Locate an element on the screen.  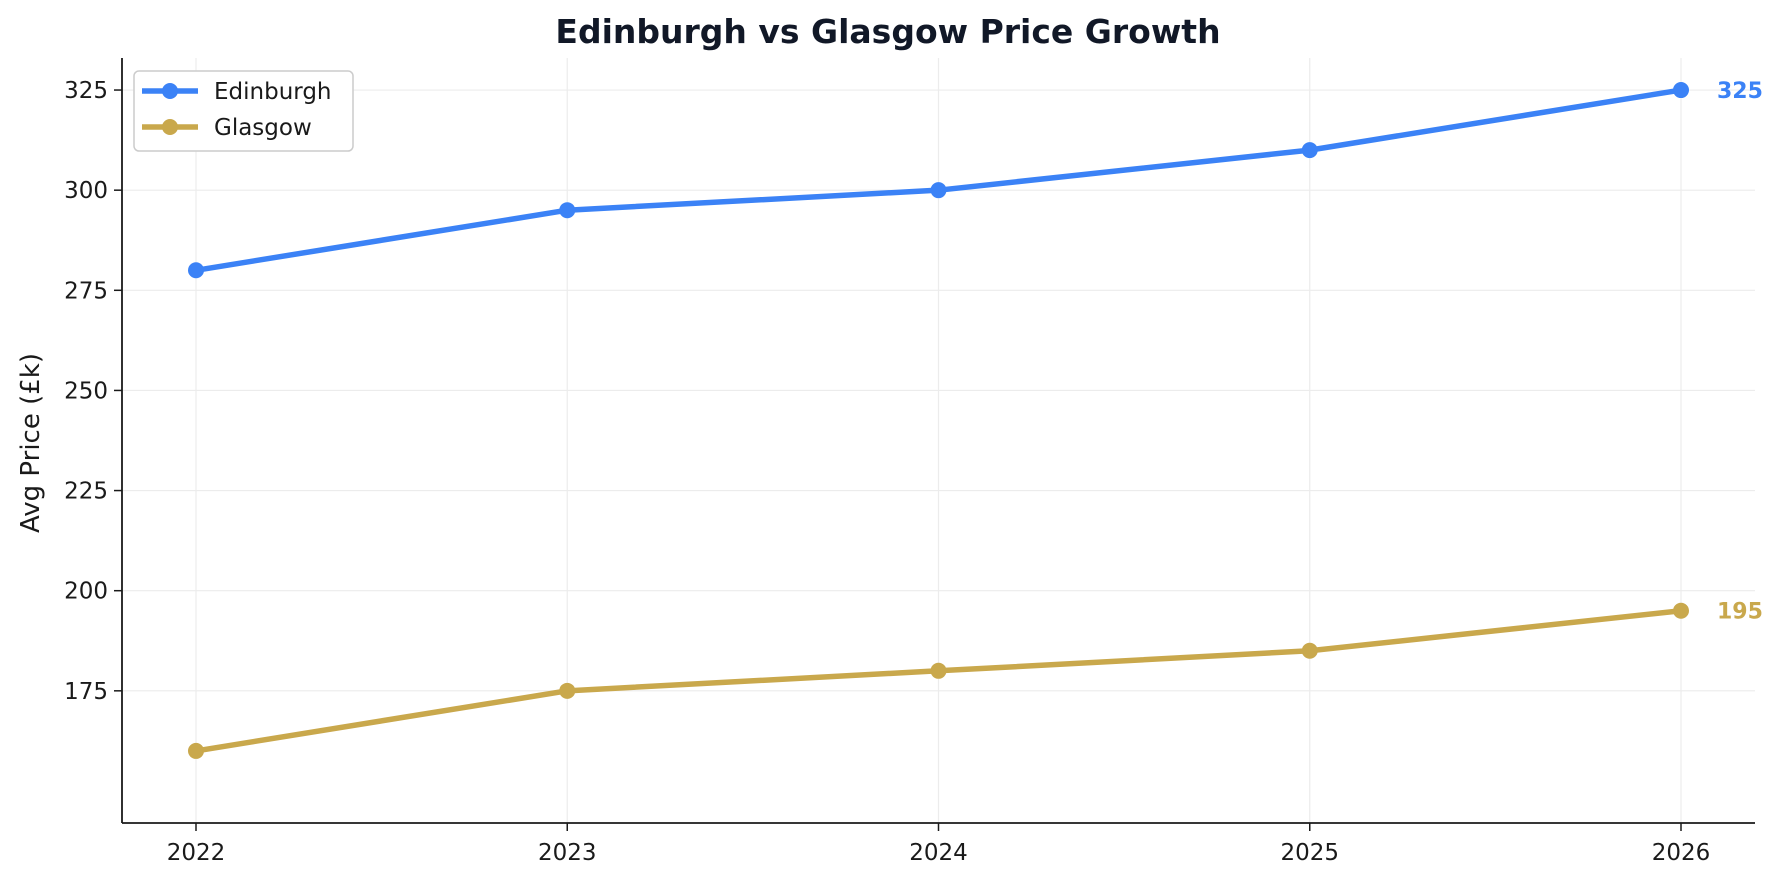
y-tick-label: 200 is located at coordinates (86, 592).